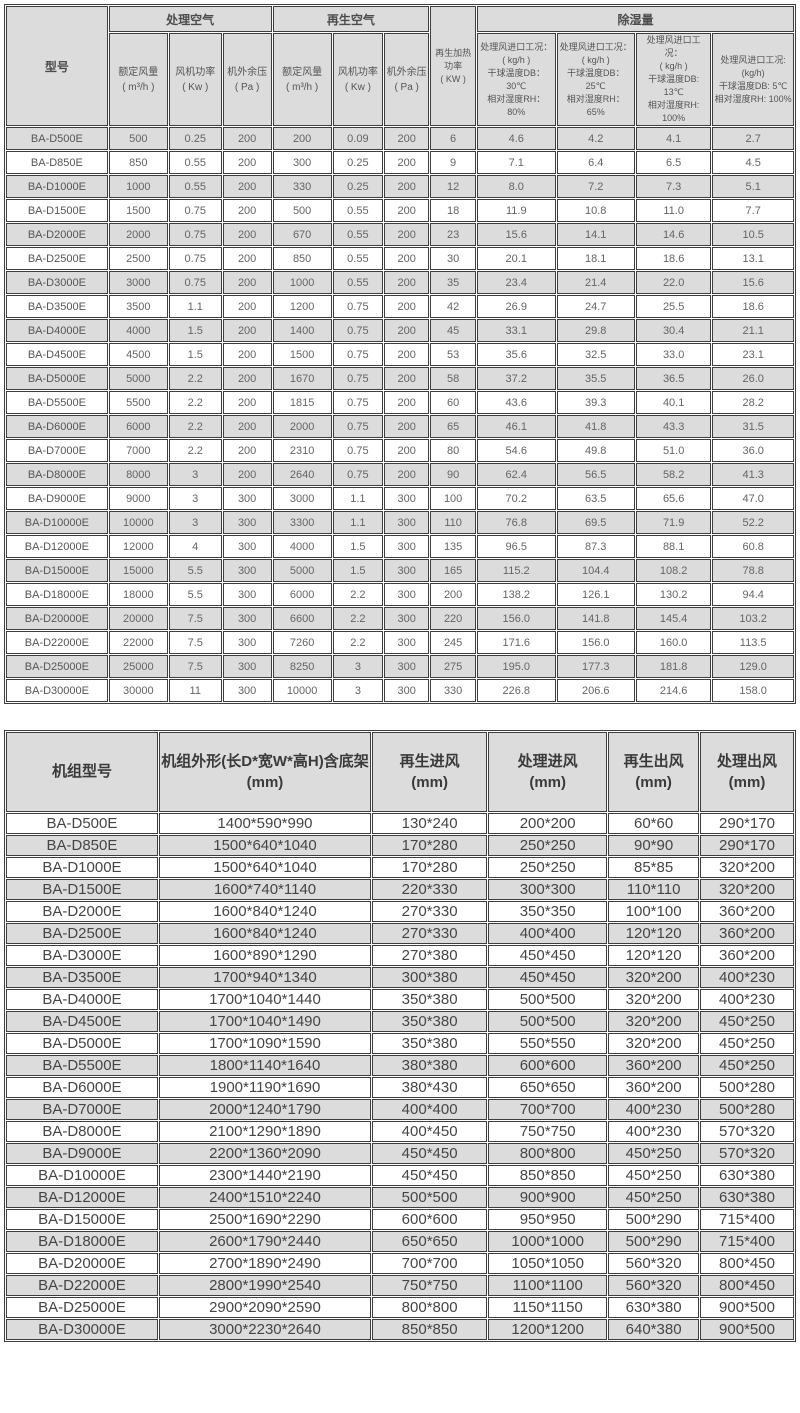 The width and height of the screenshot is (800, 1413). I want to click on value-cell: 2000*1240*1790, so click(265, 1110).